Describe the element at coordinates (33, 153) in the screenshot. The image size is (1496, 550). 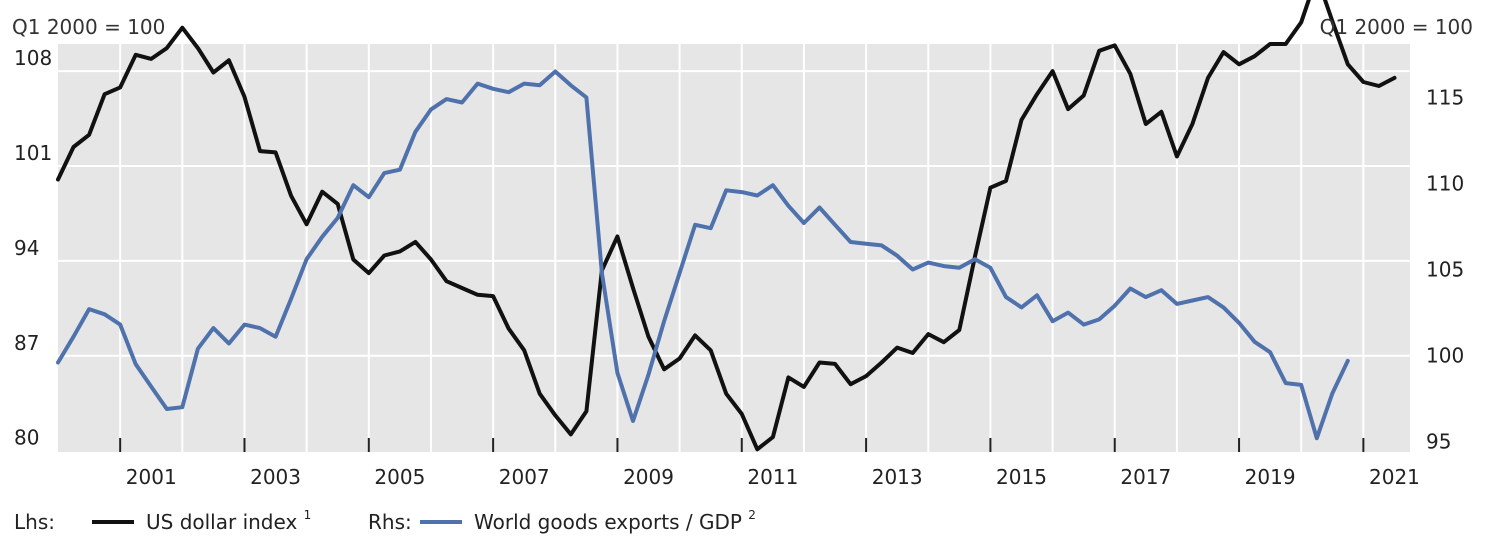
I see `left-tick-label: 101` at that location.